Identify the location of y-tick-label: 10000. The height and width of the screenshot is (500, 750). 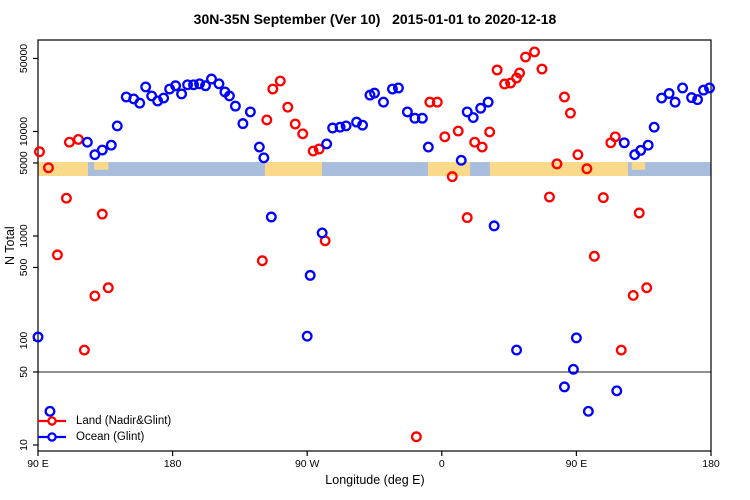
(24, 131).